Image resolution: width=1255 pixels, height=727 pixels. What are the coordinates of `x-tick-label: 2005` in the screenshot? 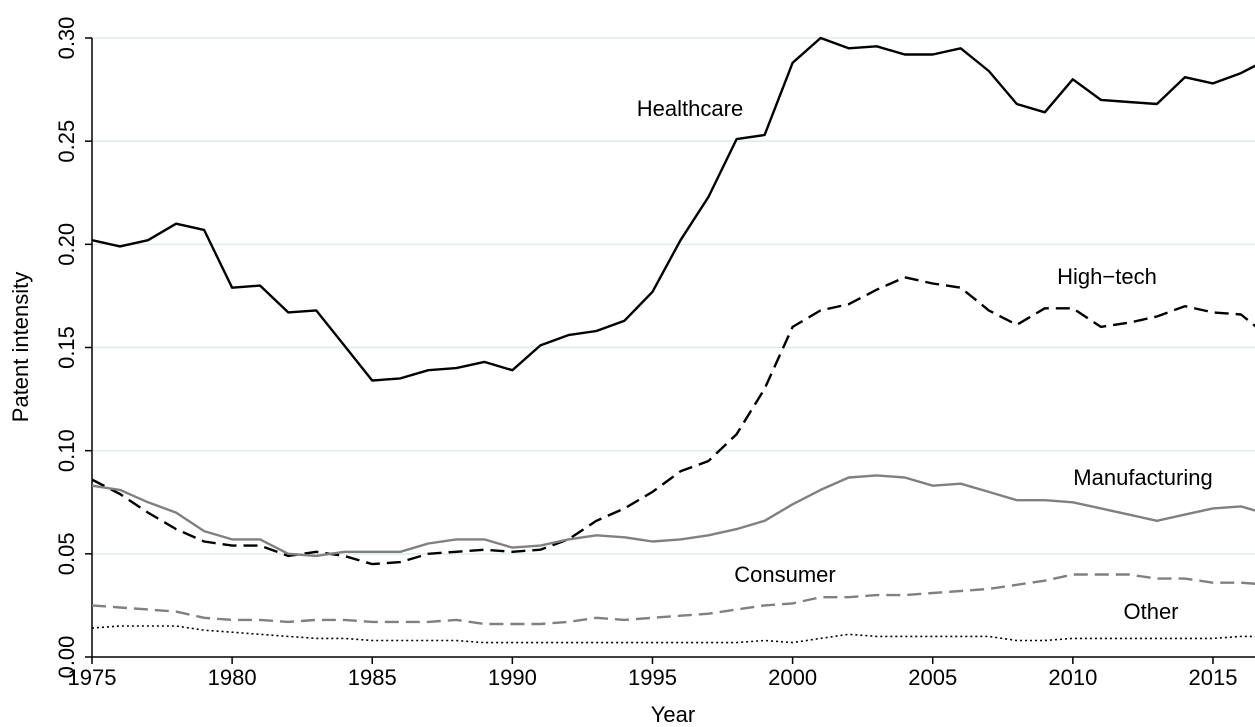 It's located at (932, 677).